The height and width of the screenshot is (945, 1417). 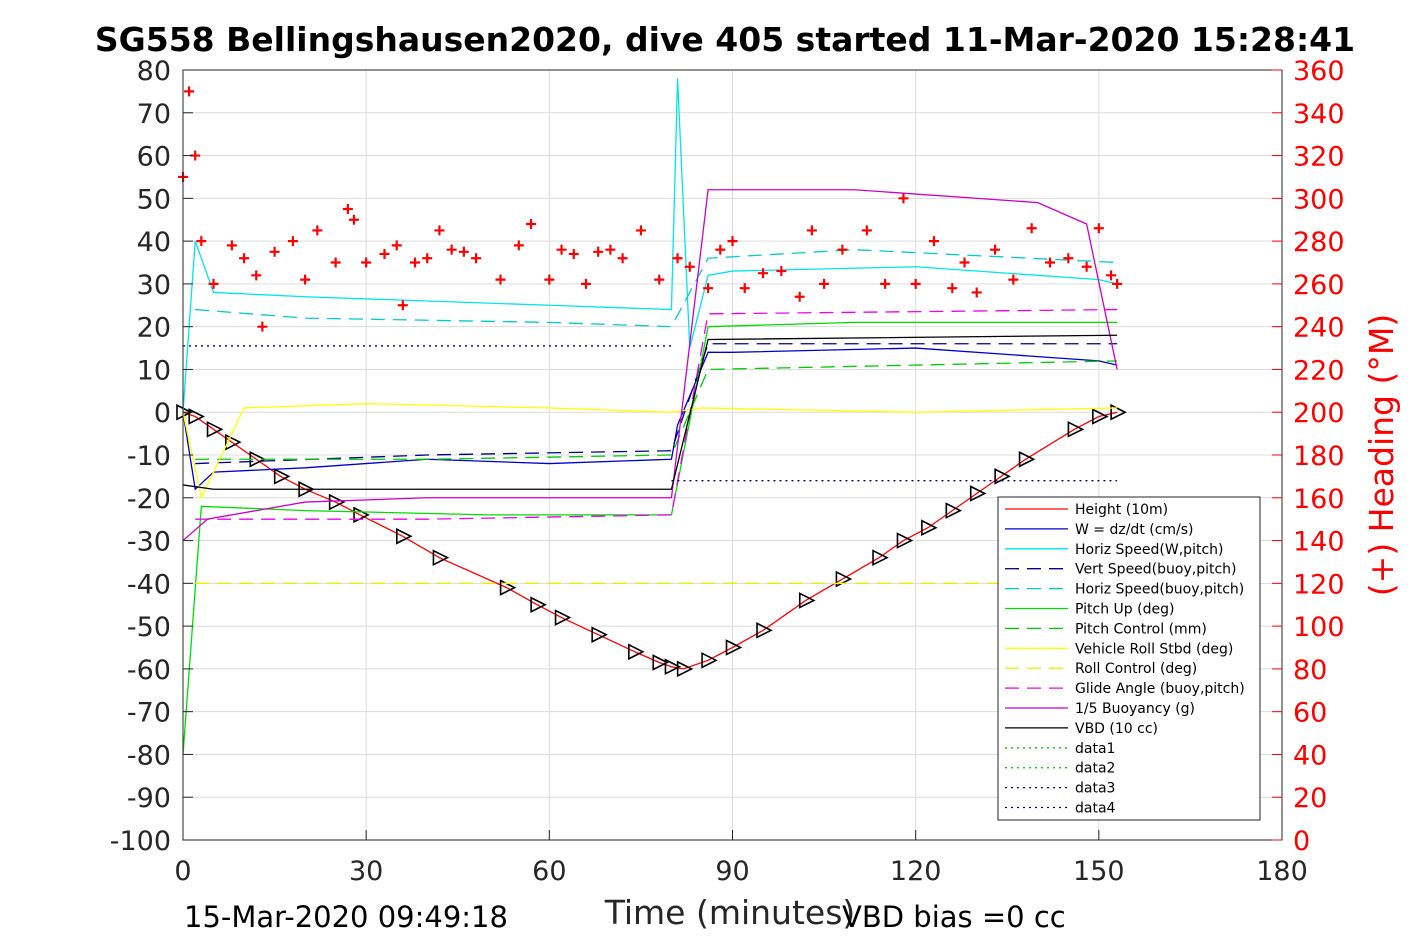 I want to click on y2-tick-label: 260, so click(x=1319, y=285).